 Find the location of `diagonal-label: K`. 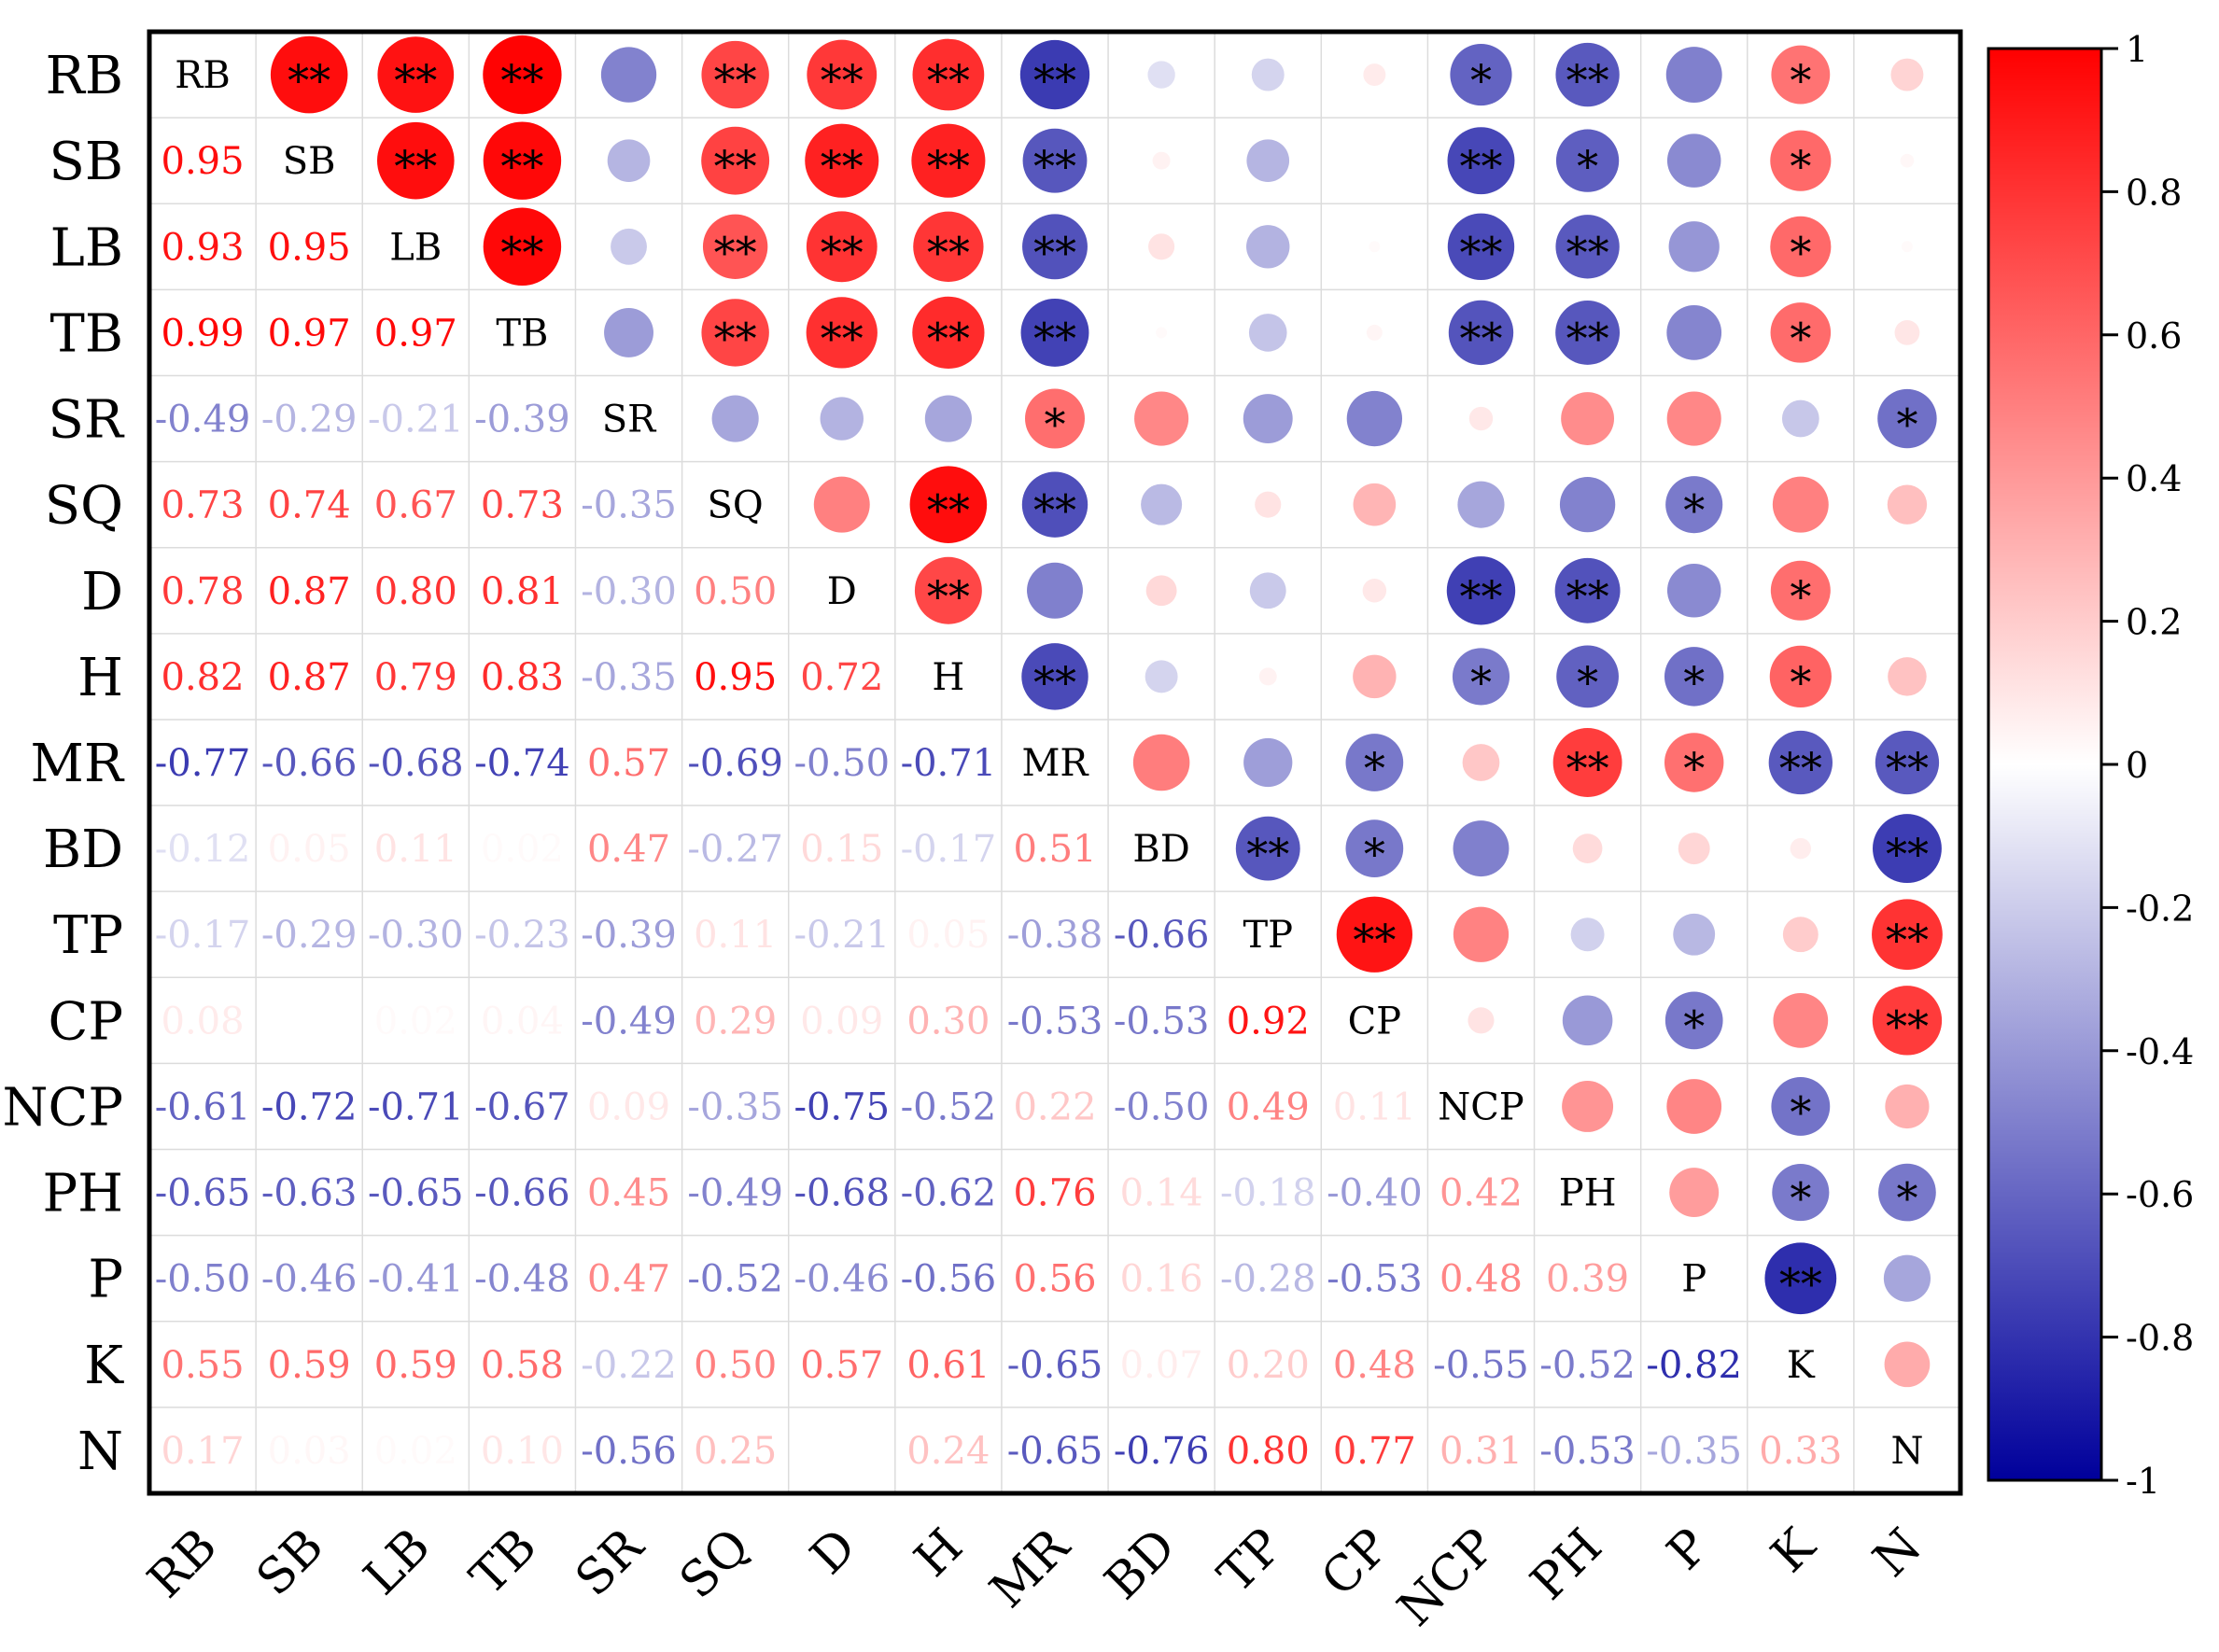

diagonal-label: K is located at coordinates (1802, 1365).